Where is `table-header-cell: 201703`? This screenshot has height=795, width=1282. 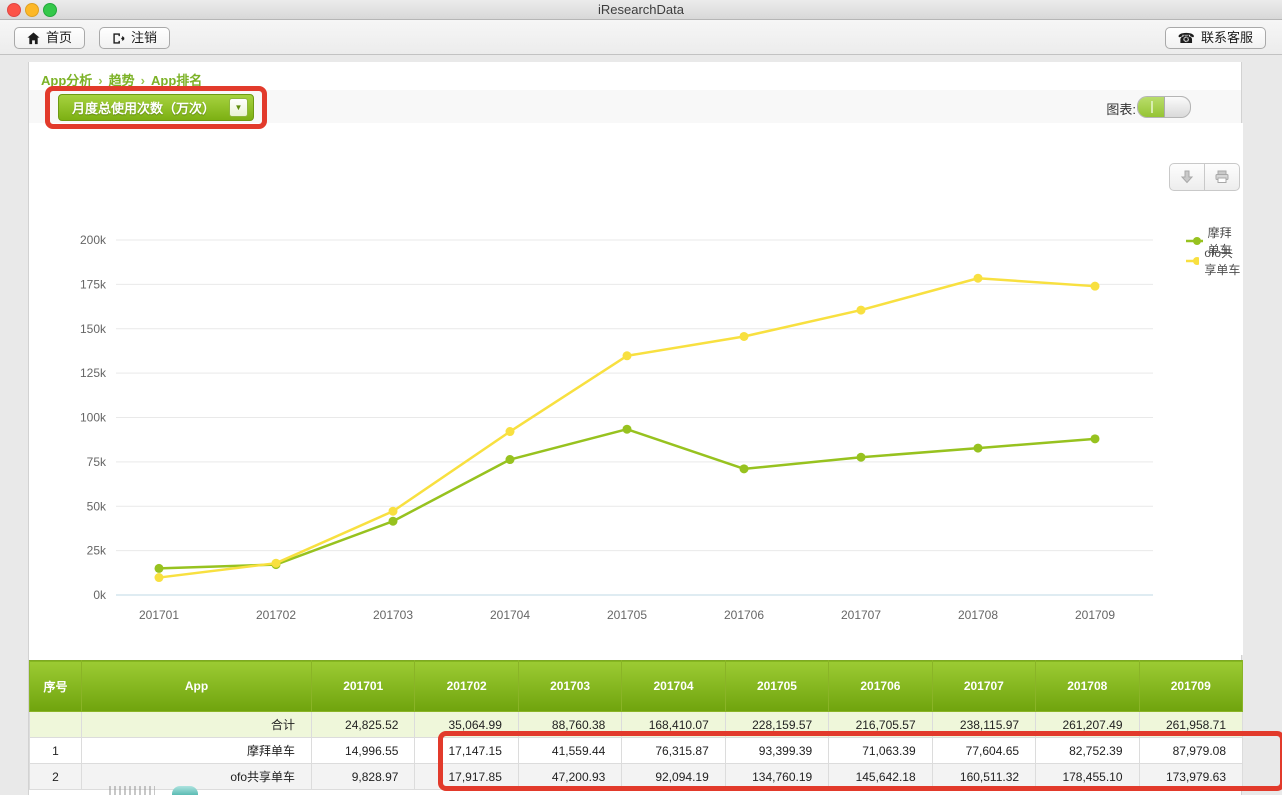
table-header-cell: 201703 is located at coordinates (570, 686).